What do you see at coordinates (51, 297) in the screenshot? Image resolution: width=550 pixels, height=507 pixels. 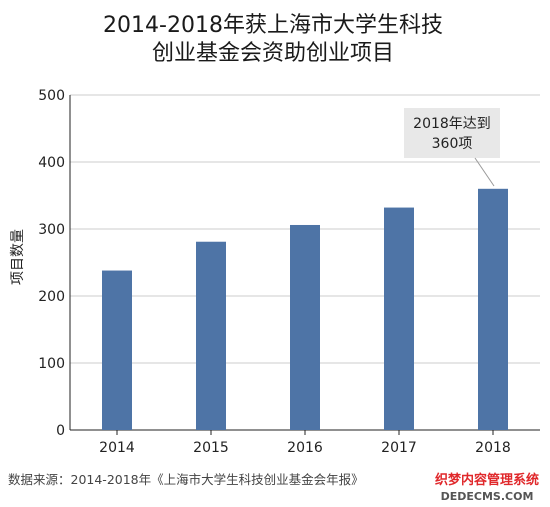 I see `y-tick-label: 200` at bounding box center [51, 297].